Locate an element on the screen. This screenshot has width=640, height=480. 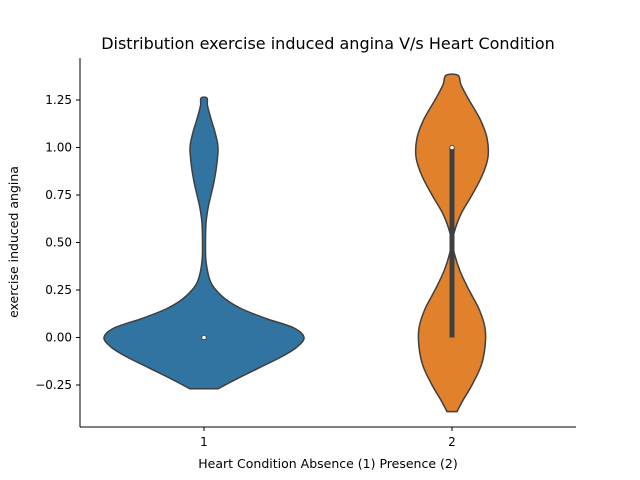
y-tick-label: 0.50 is located at coordinates (58, 243).